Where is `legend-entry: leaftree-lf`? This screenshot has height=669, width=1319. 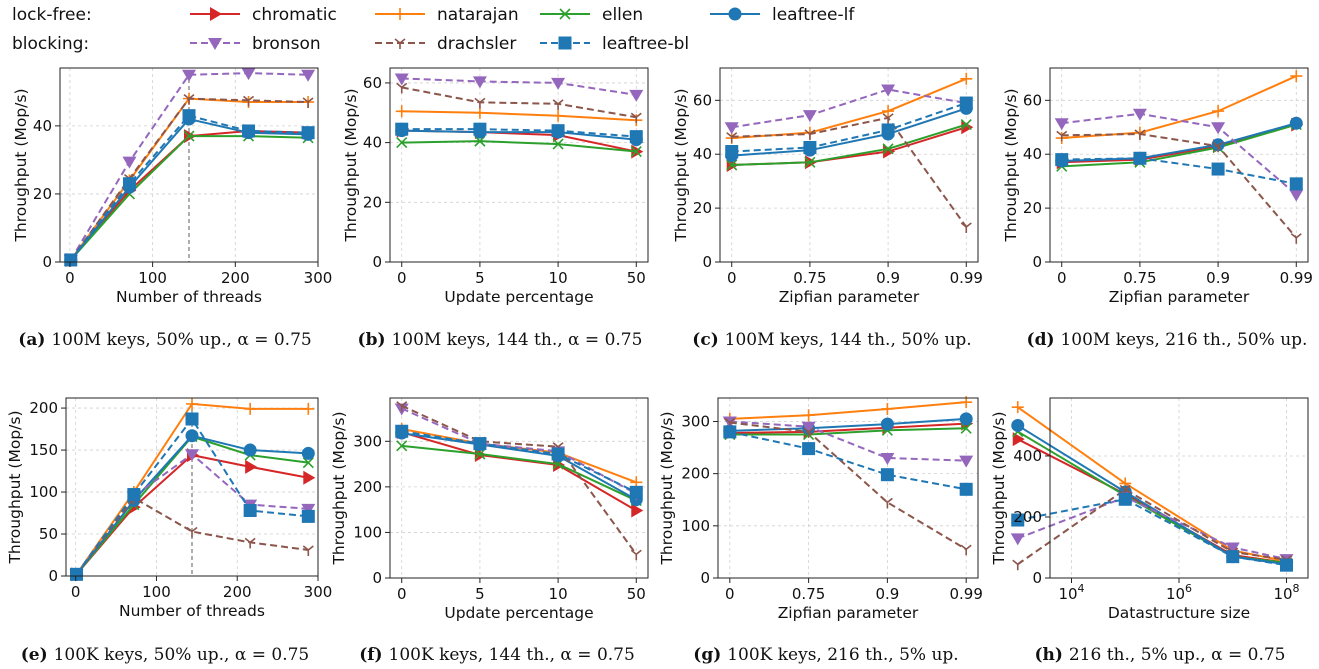
legend-entry: leaftree-lf is located at coordinates (782, 15).